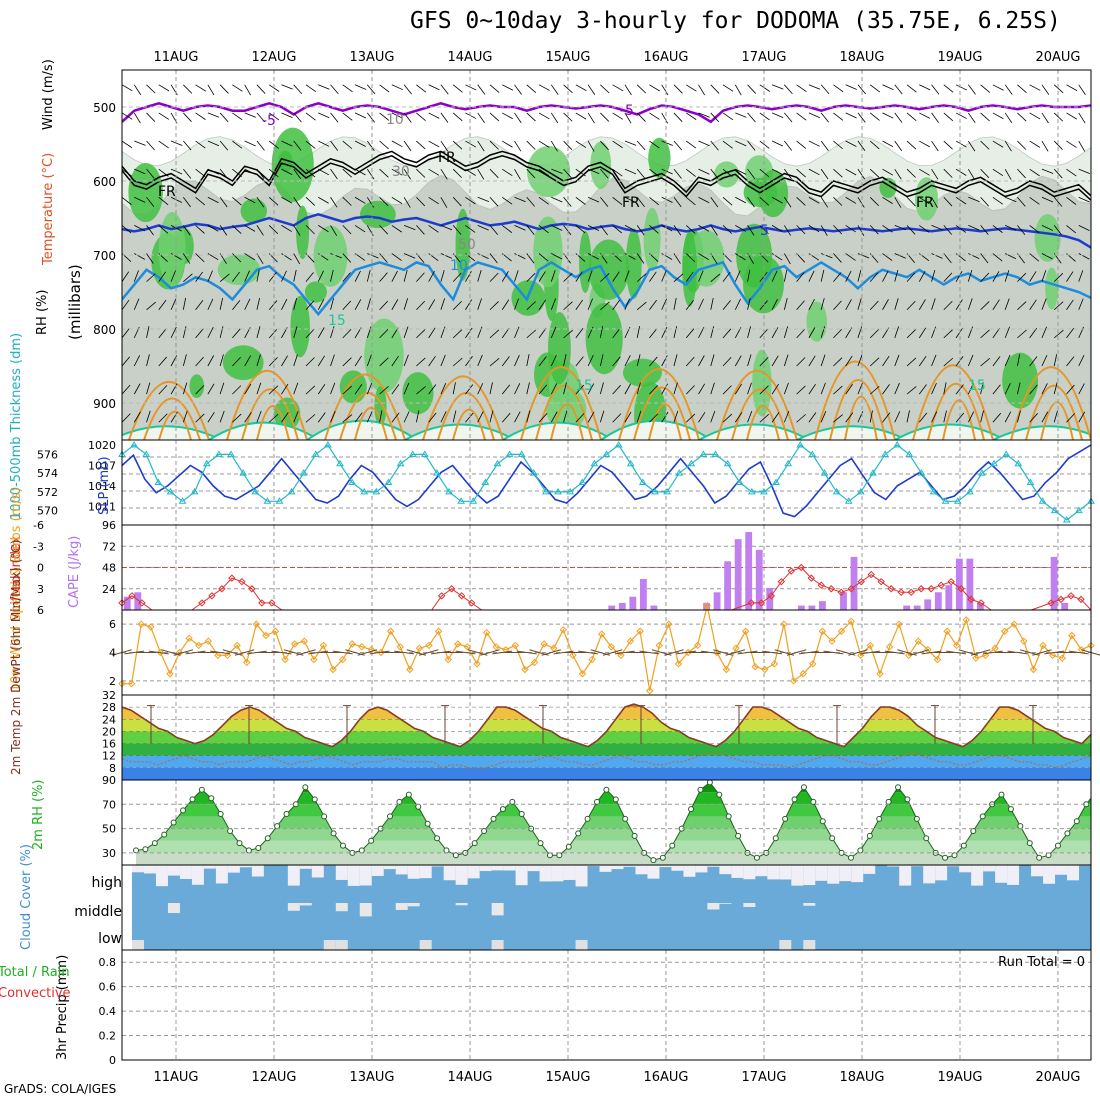 This screenshot has height=1100, width=1100. What do you see at coordinates (713, 906) in the screenshot?
I see `cloud-mid-block` at bounding box center [713, 906].